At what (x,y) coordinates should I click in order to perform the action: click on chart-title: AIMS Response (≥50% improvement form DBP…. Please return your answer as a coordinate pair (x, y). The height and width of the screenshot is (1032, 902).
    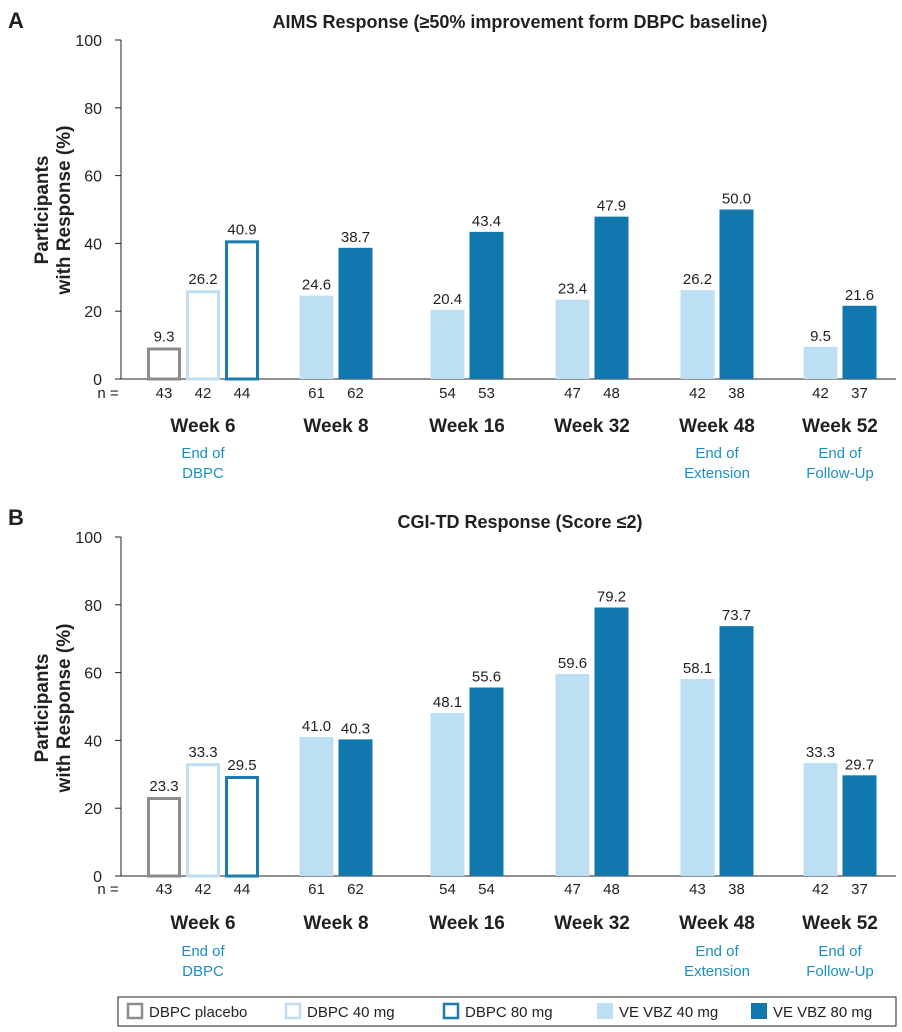
    Looking at the image, I should click on (520, 22).